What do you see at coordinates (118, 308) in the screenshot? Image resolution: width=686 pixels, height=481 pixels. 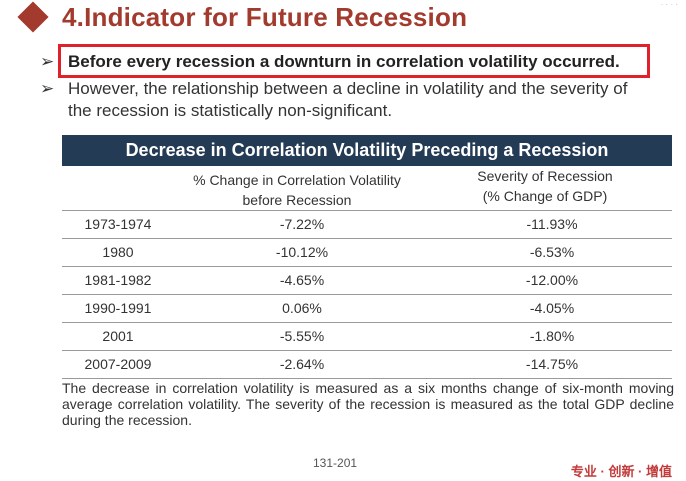 I see `period-cell: 1990-1991` at bounding box center [118, 308].